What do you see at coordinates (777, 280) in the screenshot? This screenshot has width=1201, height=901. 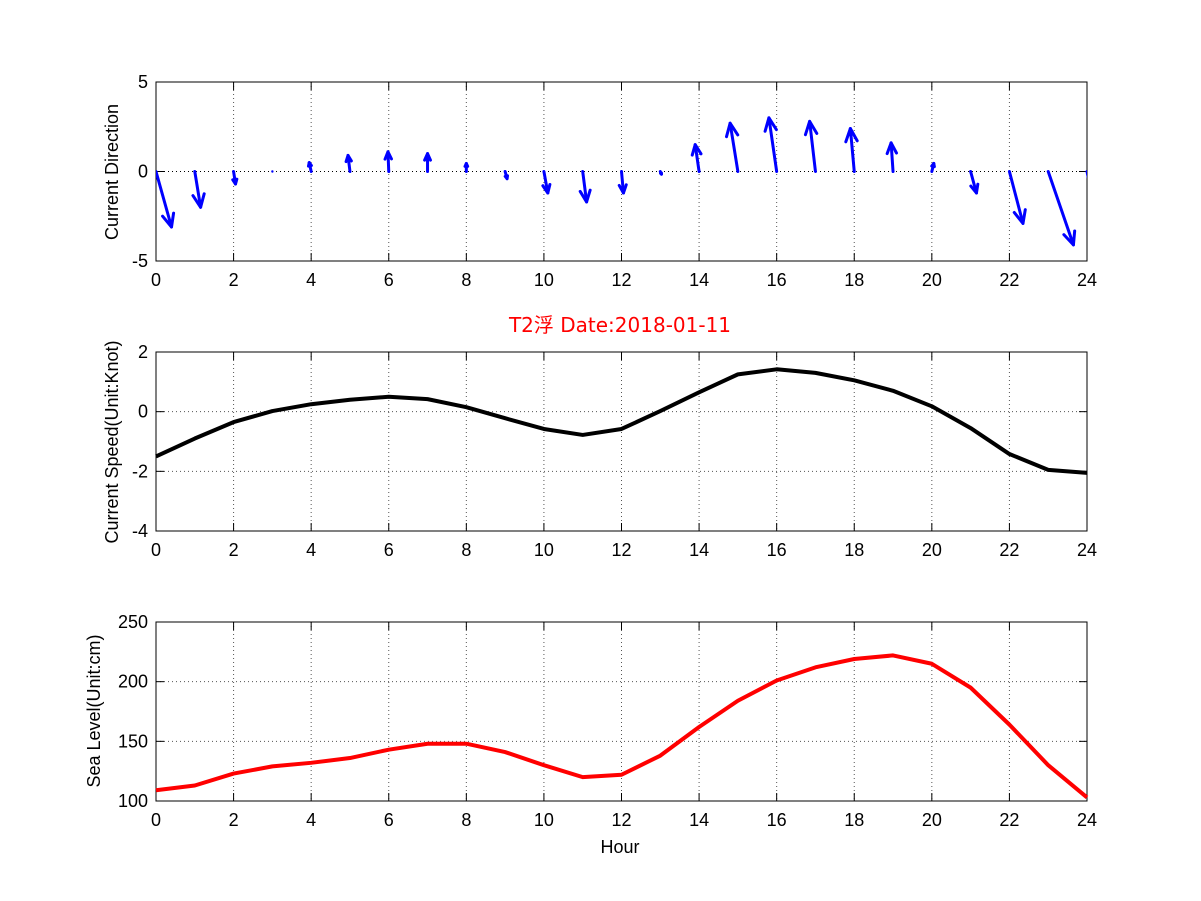 I see `current-direction-x-tick-label: 16` at bounding box center [777, 280].